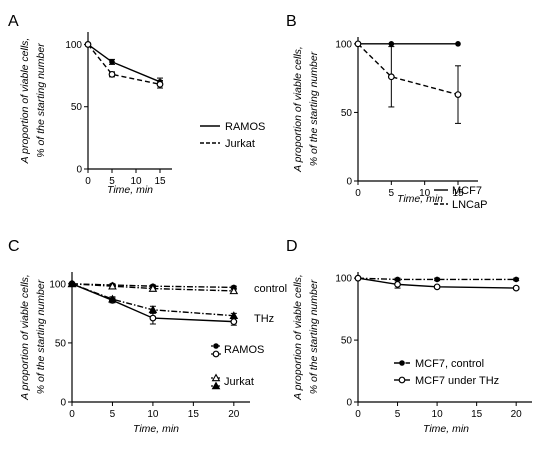 The image size is (550, 449). What do you see at coordinates (292, 246) in the screenshot?
I see `panel-letter: D` at bounding box center [292, 246].